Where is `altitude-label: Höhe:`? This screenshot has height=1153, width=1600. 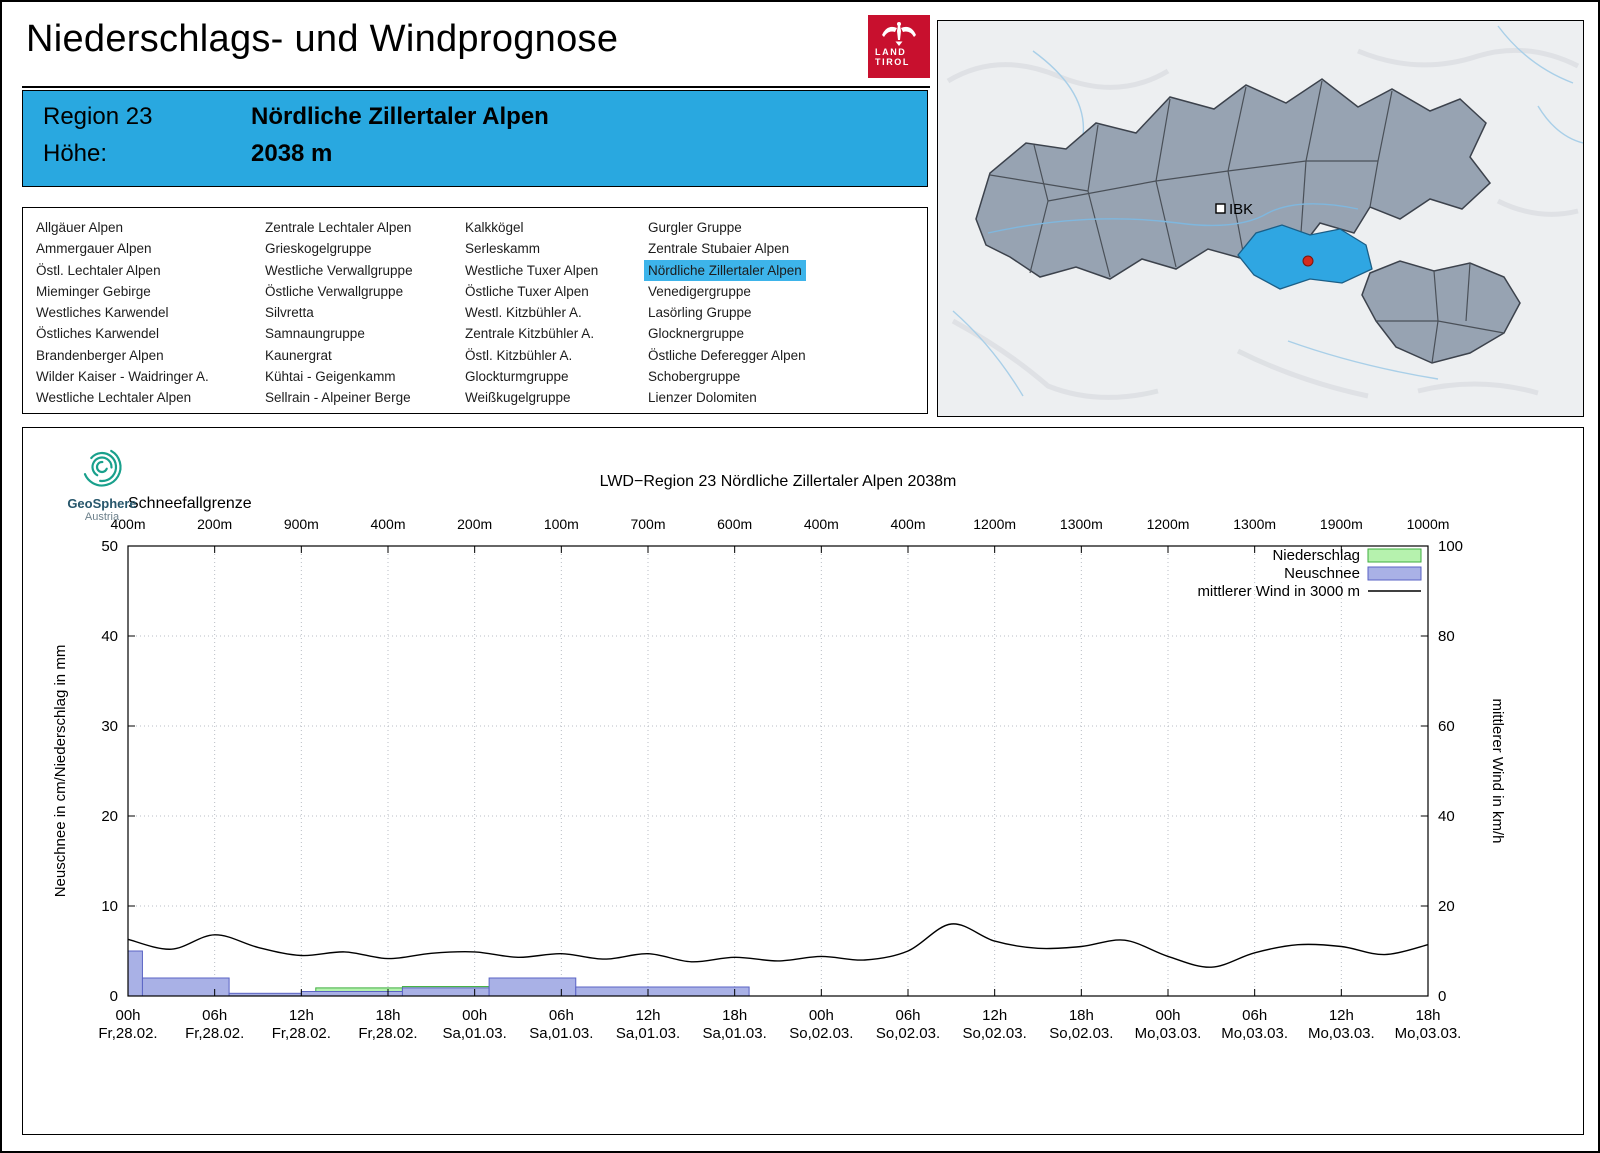 altitude-label: Höhe: is located at coordinates (75, 153).